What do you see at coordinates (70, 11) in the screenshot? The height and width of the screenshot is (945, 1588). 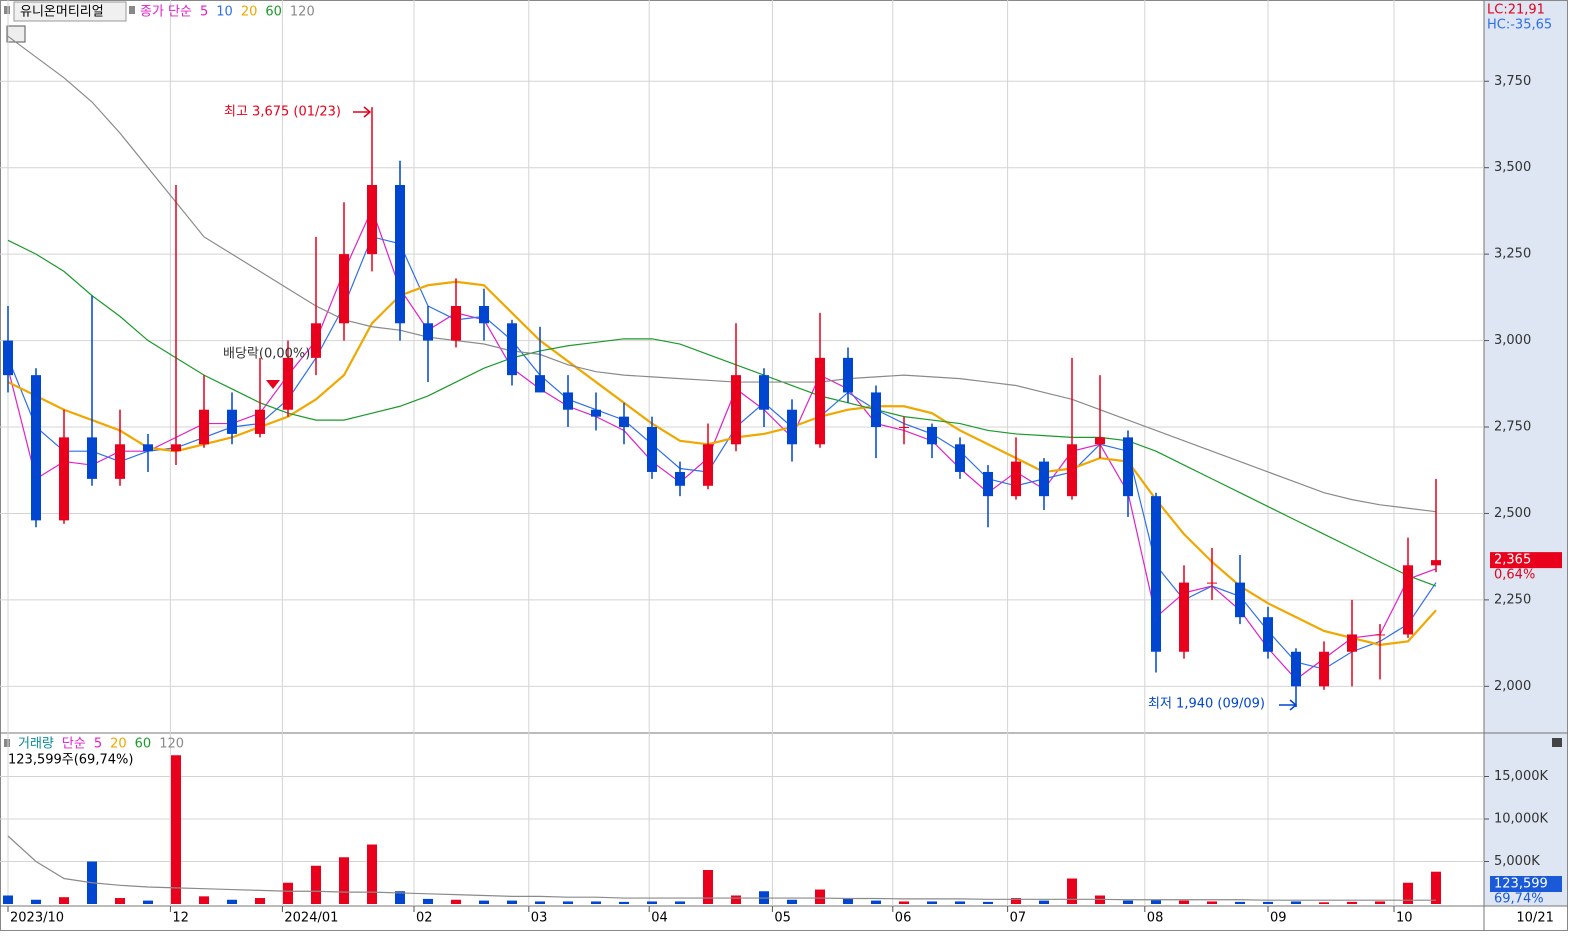 I see `stock-name-box` at bounding box center [70, 11].